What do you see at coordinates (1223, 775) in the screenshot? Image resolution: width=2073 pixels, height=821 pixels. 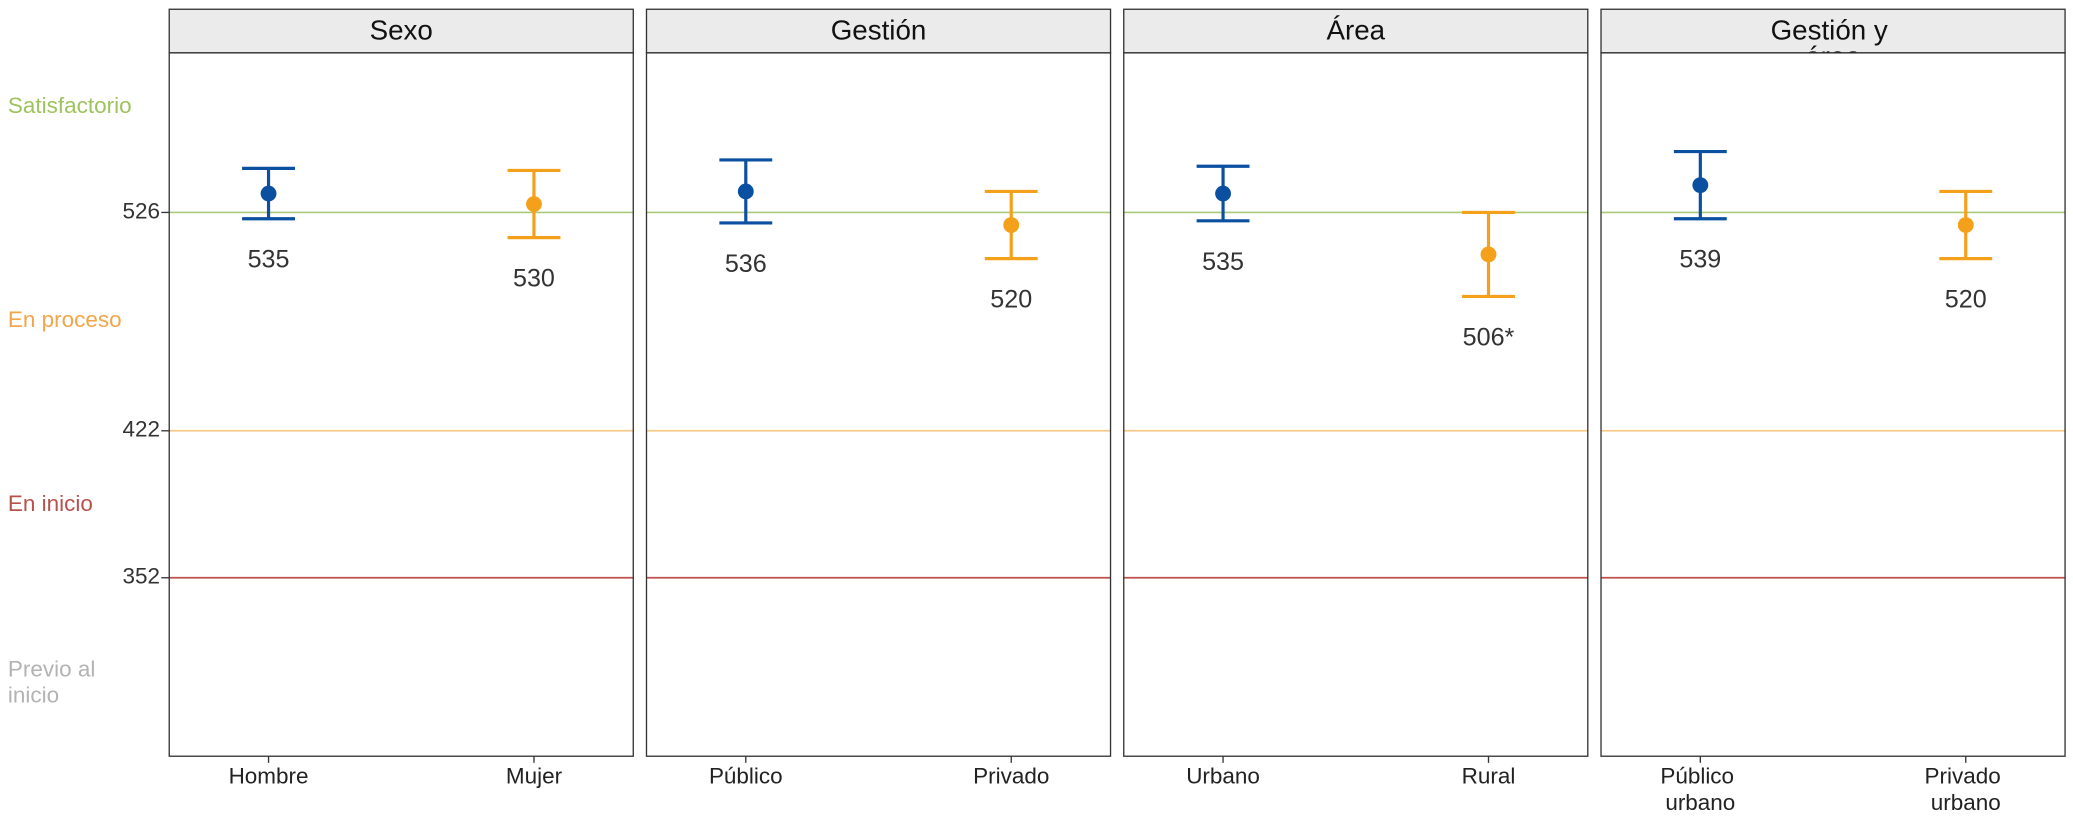 I see `x-tick-label: Urbano` at bounding box center [1223, 775].